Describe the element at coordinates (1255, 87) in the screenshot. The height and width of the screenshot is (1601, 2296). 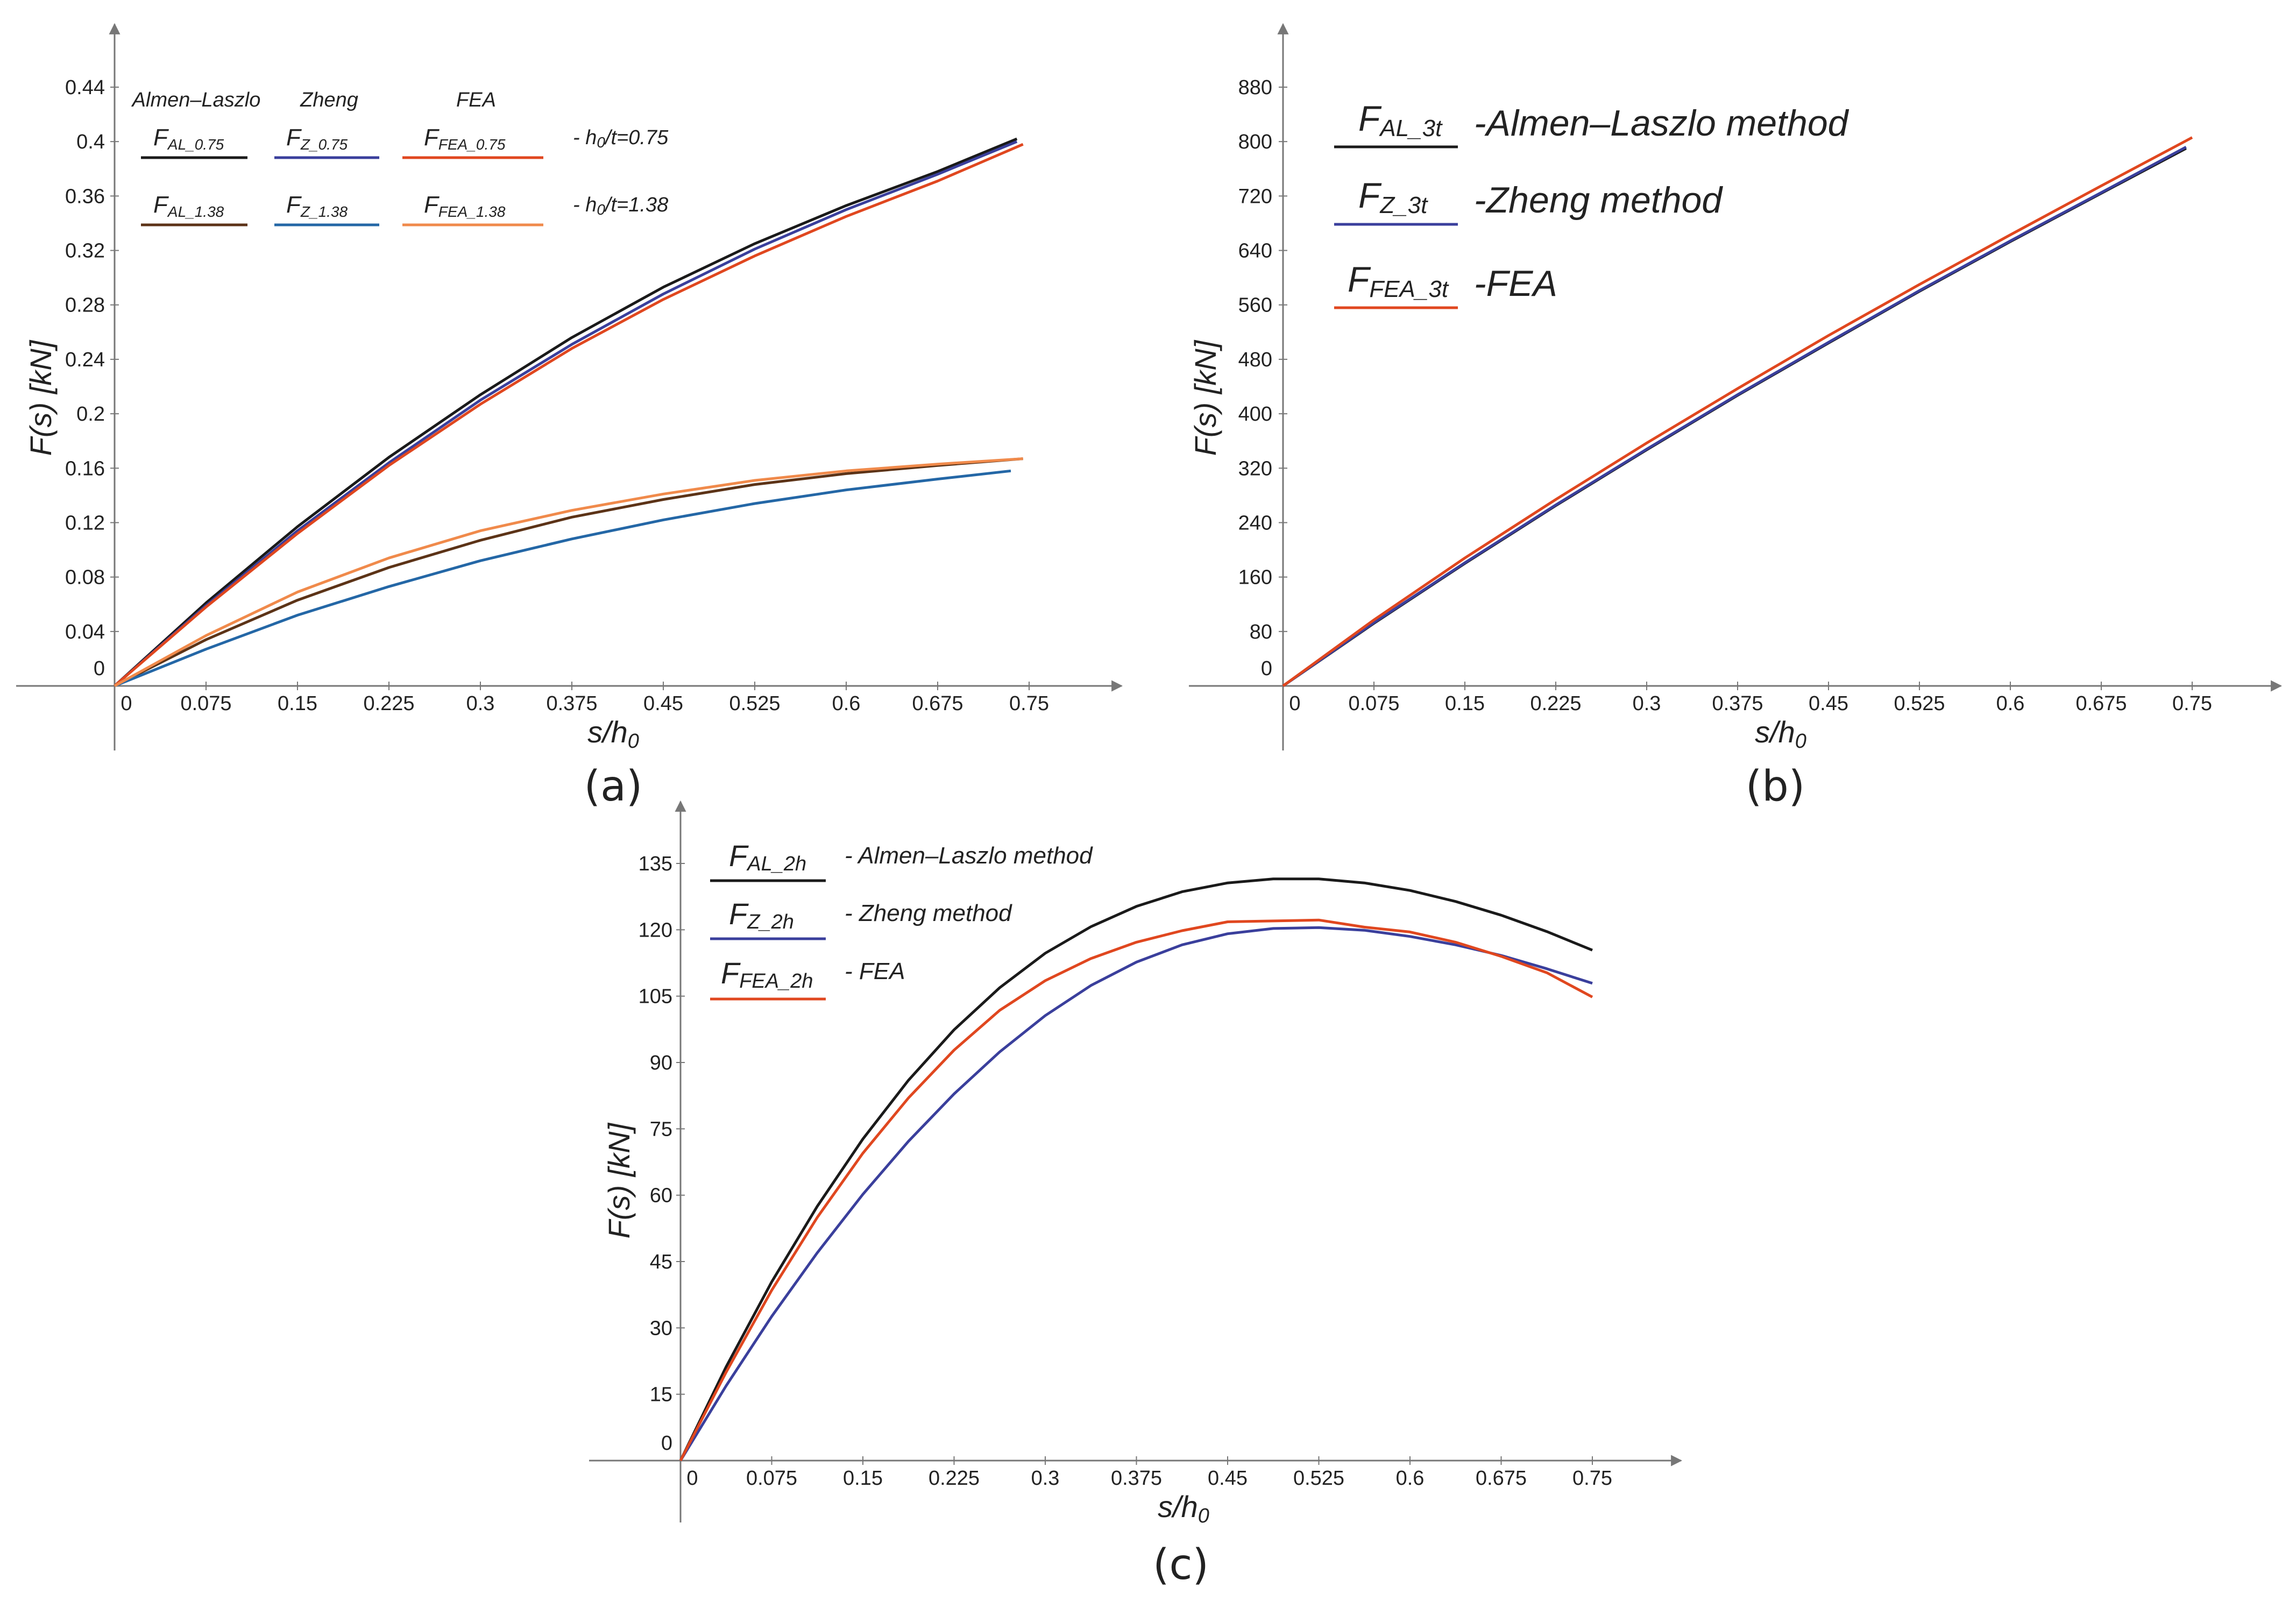
I see `y-tick-label: 880` at that location.